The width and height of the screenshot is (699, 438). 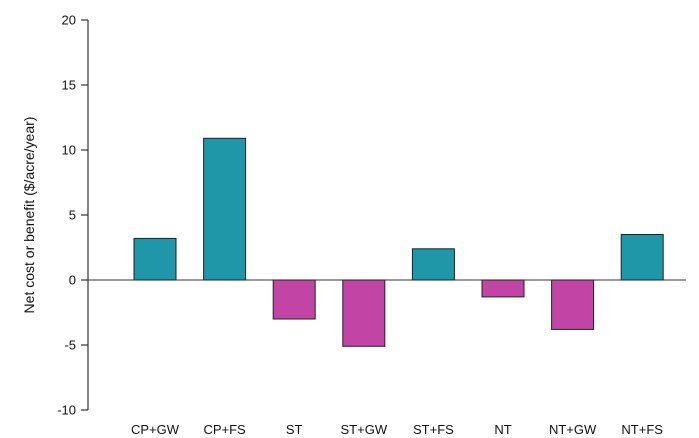 I want to click on x-tick-label: CP+GW, so click(x=155, y=429).